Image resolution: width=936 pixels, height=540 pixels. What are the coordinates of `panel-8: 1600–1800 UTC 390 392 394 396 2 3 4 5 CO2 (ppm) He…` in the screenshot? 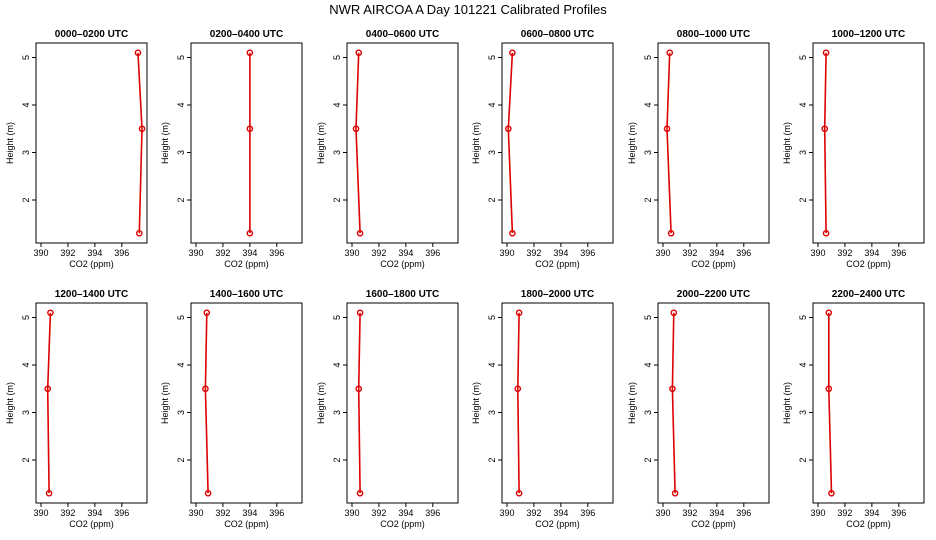 It's located at (387, 409).